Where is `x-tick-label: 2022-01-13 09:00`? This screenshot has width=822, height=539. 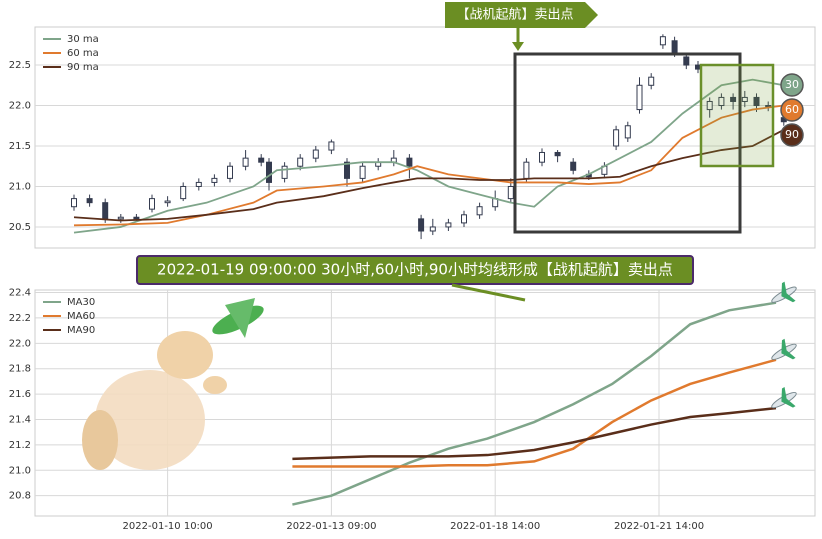
x-tick-label: 2022-01-13 09:00 is located at coordinates (331, 526).